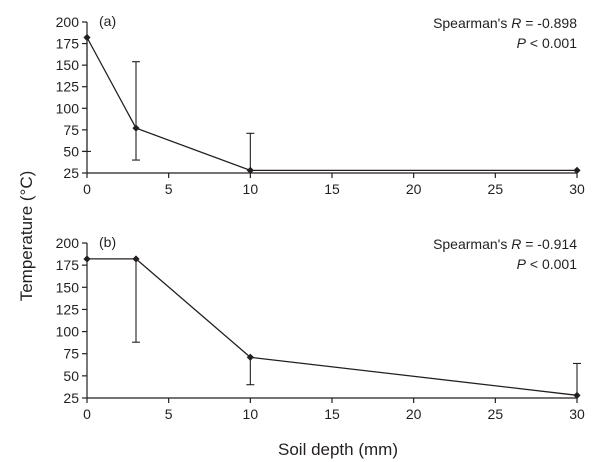  Describe the element at coordinates (549, 244) in the screenshot. I see `spearman-value: = -0.914` at that location.